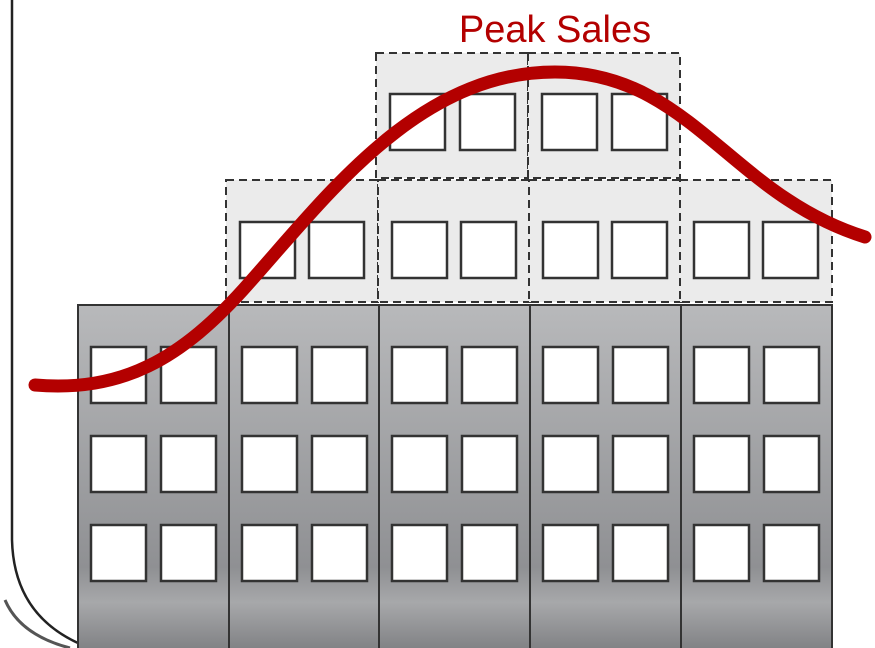 Image resolution: width=875 pixels, height=648 pixels. What do you see at coordinates (37, 623) in the screenshot?
I see `frame-shadow` at bounding box center [37, 623].